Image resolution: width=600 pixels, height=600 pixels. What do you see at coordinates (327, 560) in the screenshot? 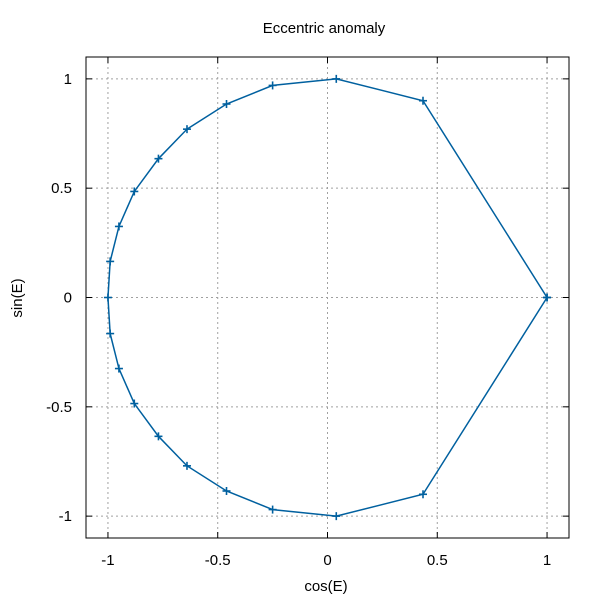
I see `x-tick-label: 0` at bounding box center [327, 560].